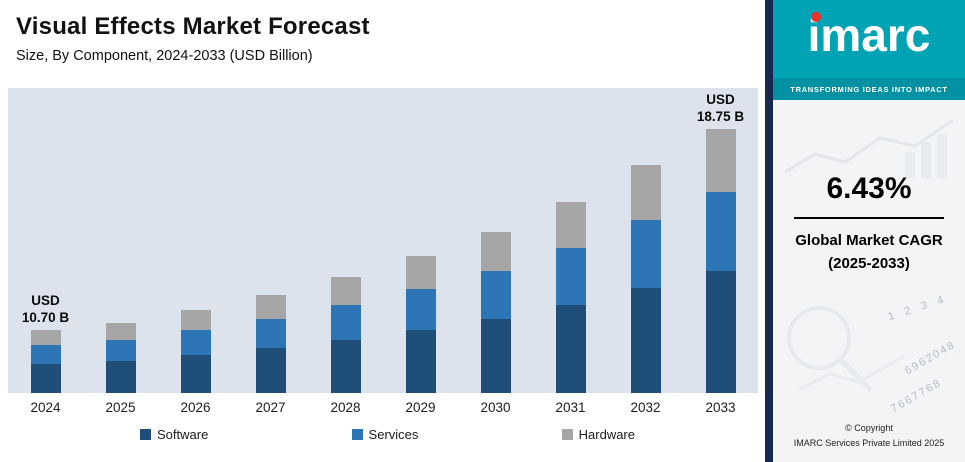 This screenshot has height=462, width=965. I want to click on x-axis-label: 2026, so click(195, 407).